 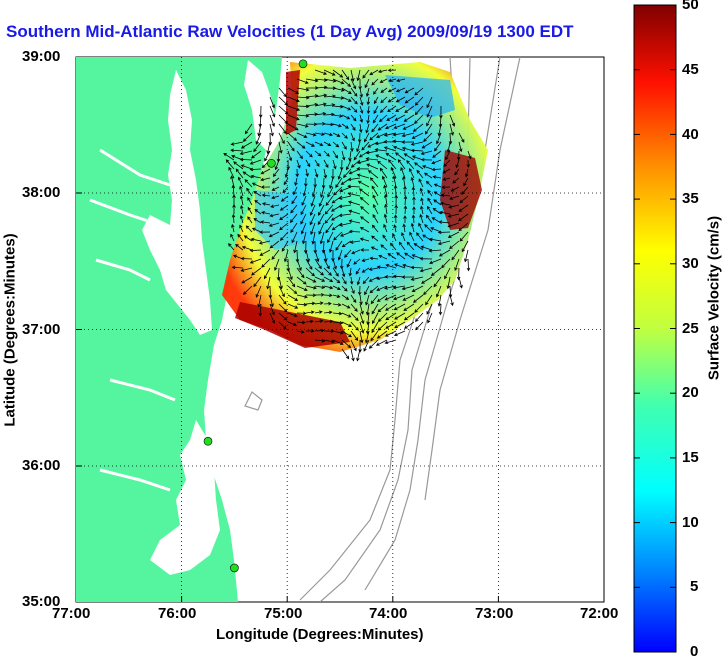 I want to click on xtick-label: 76:00, so click(x=177, y=613).